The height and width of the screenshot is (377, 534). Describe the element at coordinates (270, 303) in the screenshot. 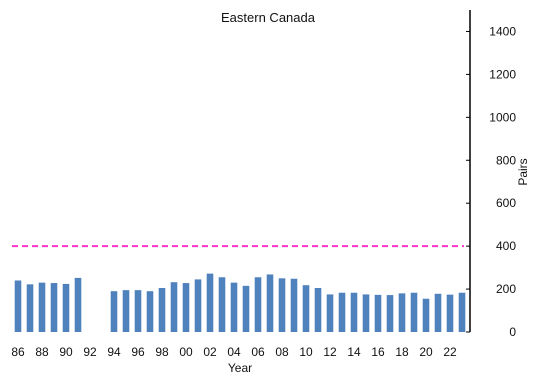

I see `bar-2007` at that location.